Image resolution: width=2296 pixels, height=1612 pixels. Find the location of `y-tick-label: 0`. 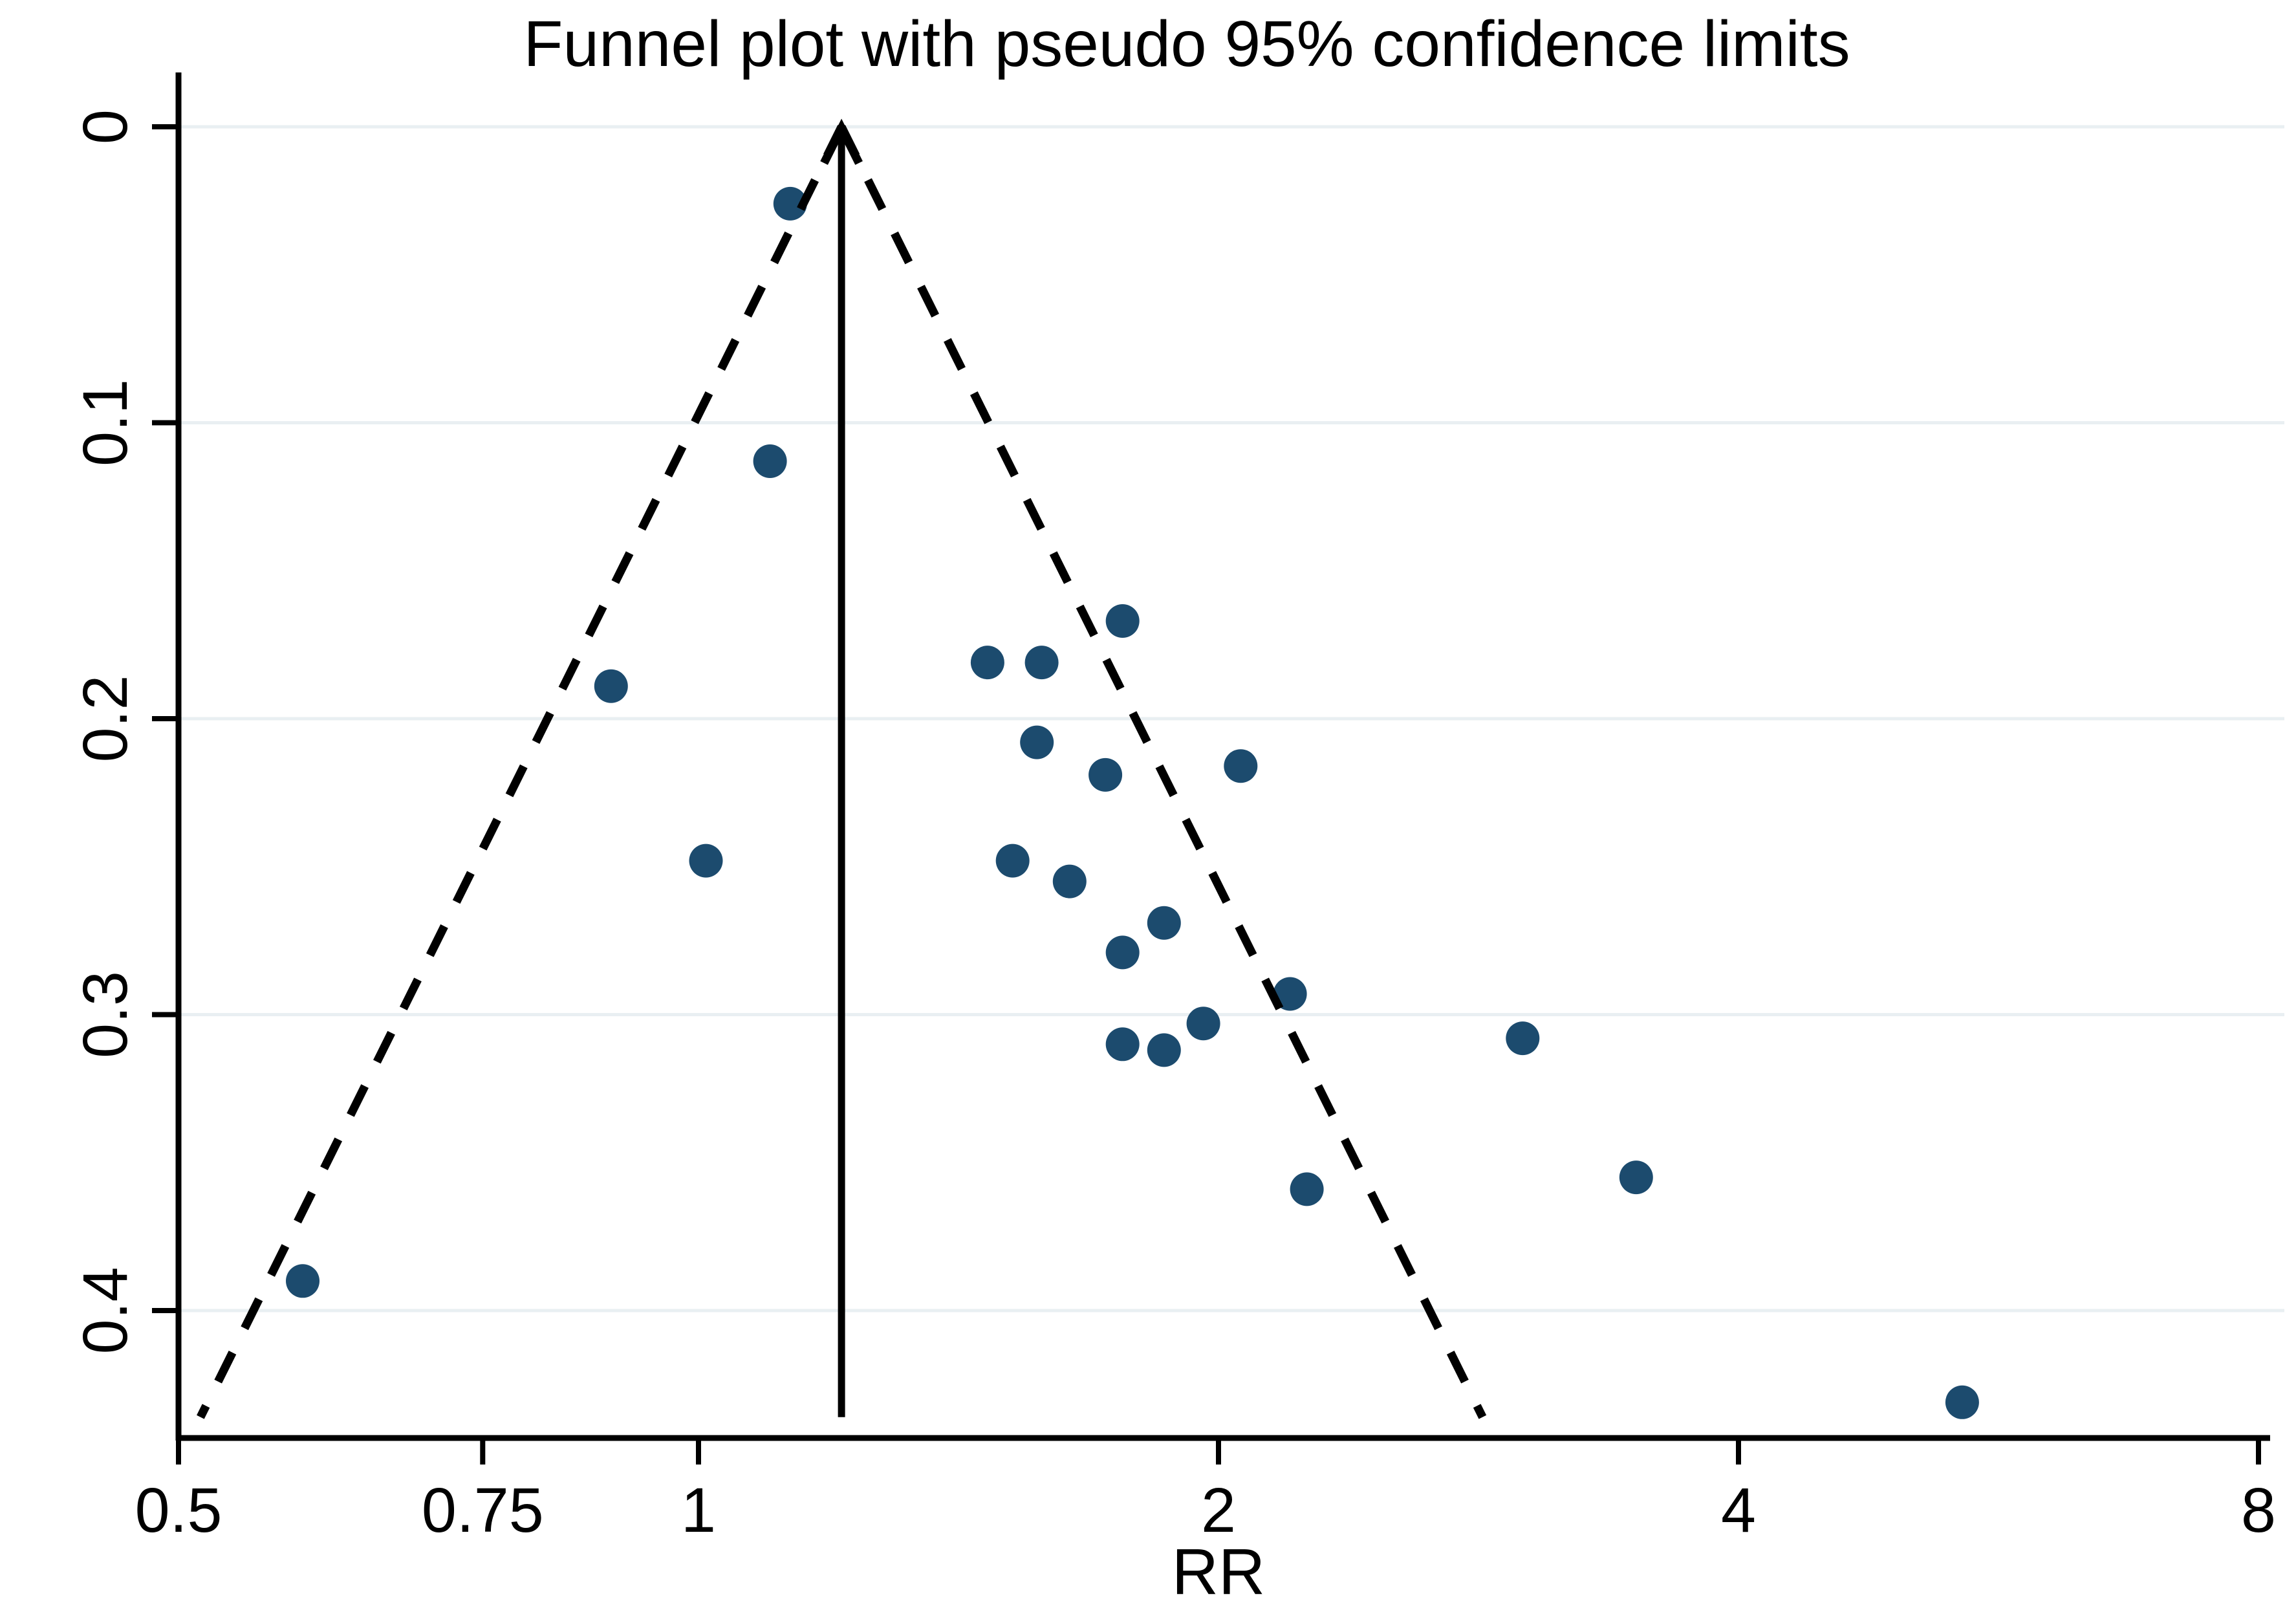

y-tick-label: 0 is located at coordinates (105, 126).